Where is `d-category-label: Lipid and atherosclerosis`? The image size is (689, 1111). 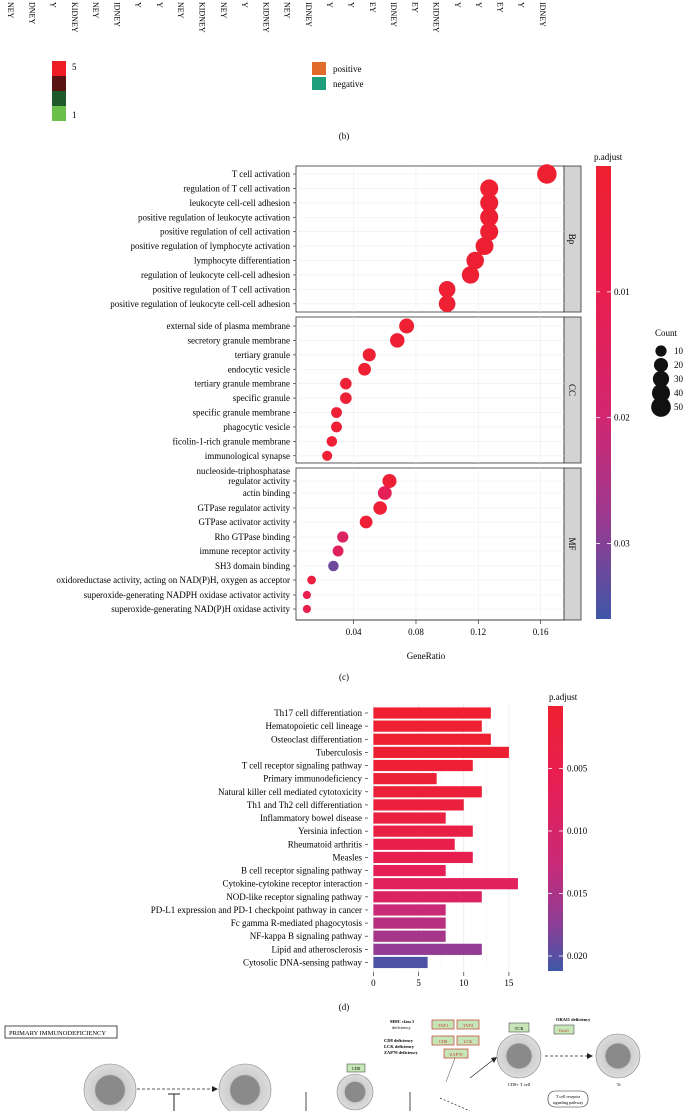
d-category-label: Lipid and atherosclerosis is located at coordinates (317, 949).